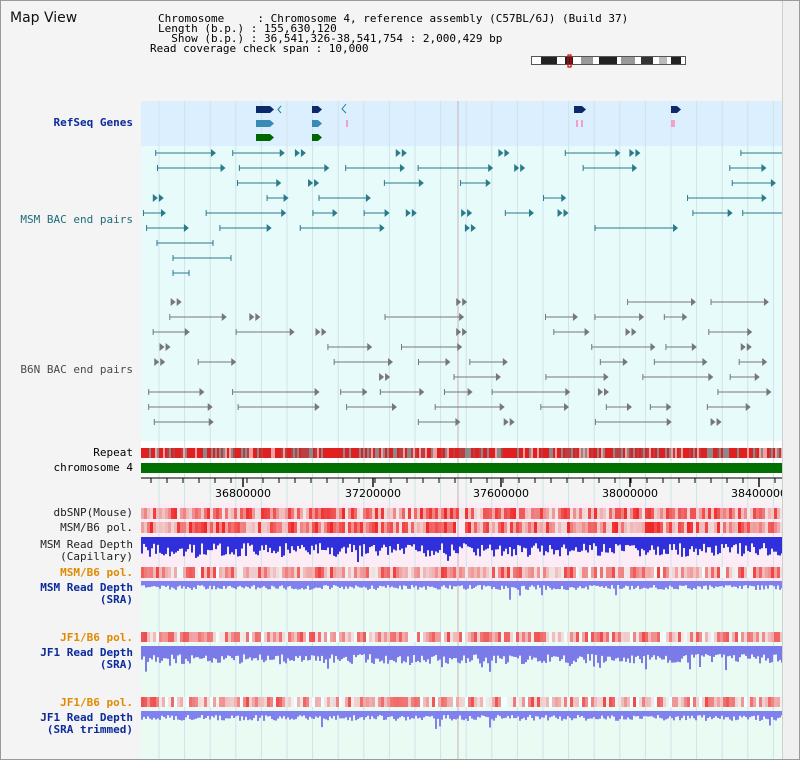 This screenshot has width=800, height=760. What do you see at coordinates (790, 380) in the screenshot?
I see `vertical-scrollbar` at bounding box center [790, 380].